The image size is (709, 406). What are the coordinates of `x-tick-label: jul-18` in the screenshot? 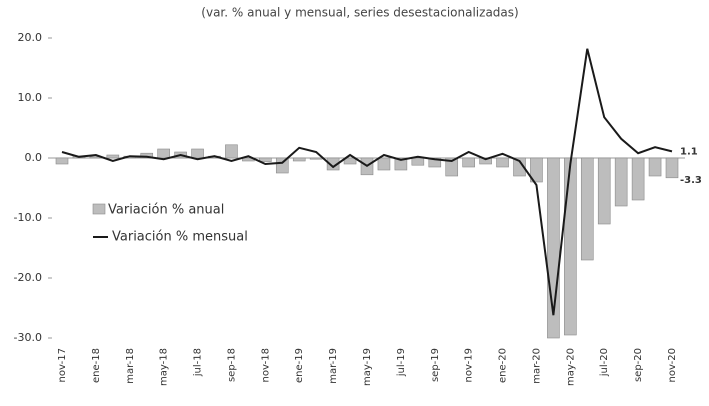 It's located at (198, 362).